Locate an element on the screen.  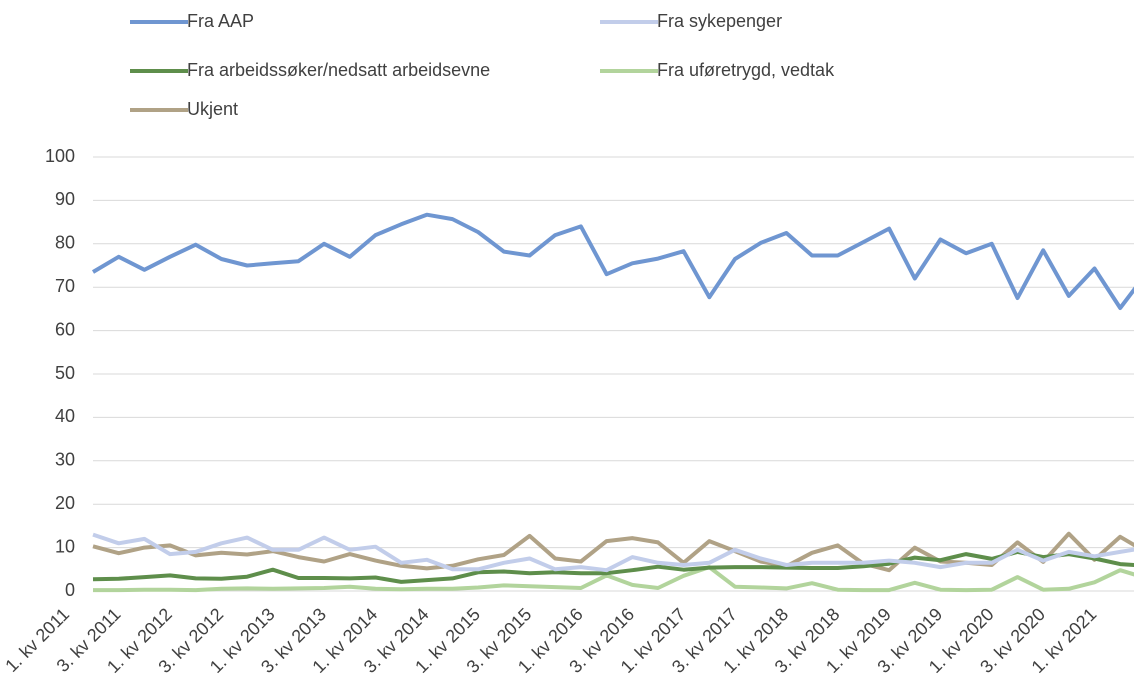
y-tick-label: 40 is located at coordinates (65, 416).